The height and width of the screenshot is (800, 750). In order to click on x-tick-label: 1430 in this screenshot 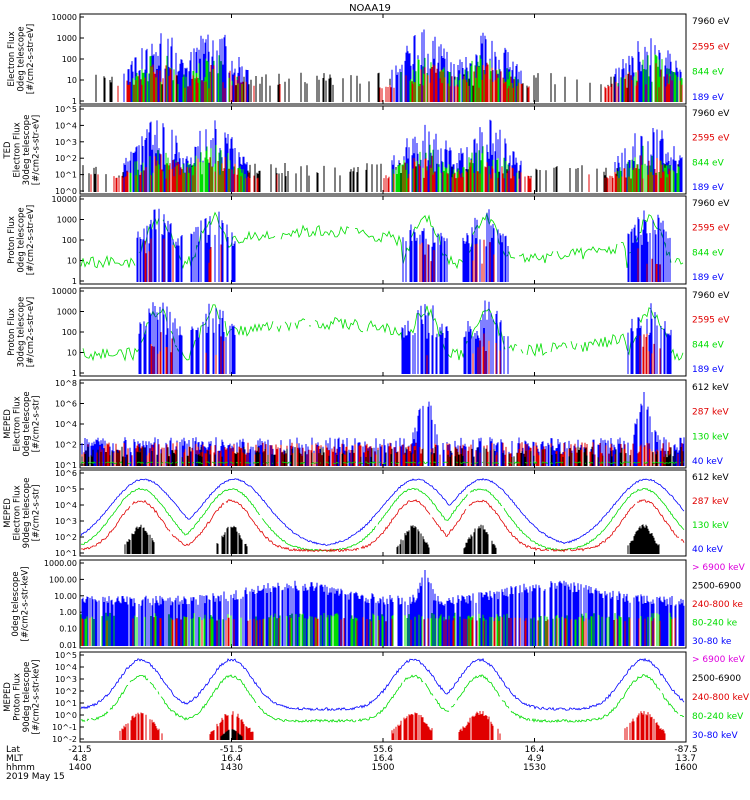, I will do `click(231, 768)`.